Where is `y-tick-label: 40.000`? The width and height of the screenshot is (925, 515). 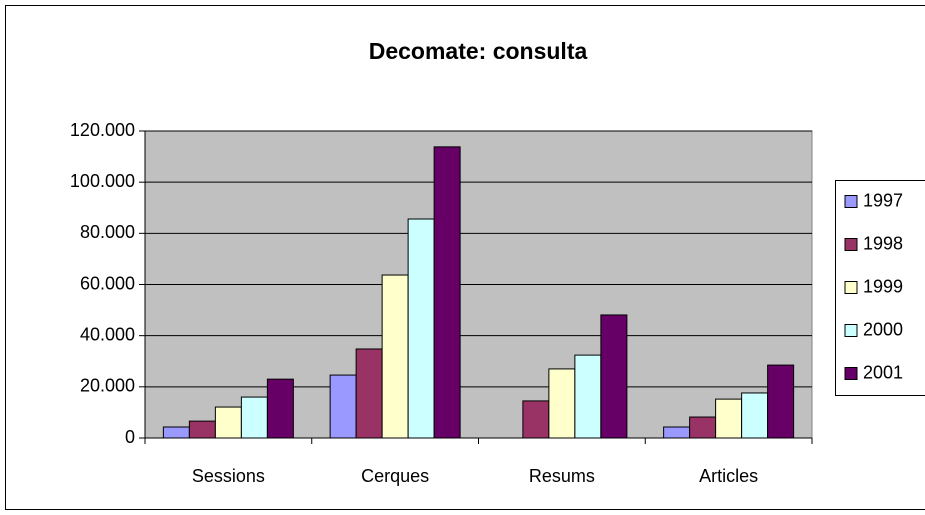 y-tick-label: 40.000 is located at coordinates (107, 334).